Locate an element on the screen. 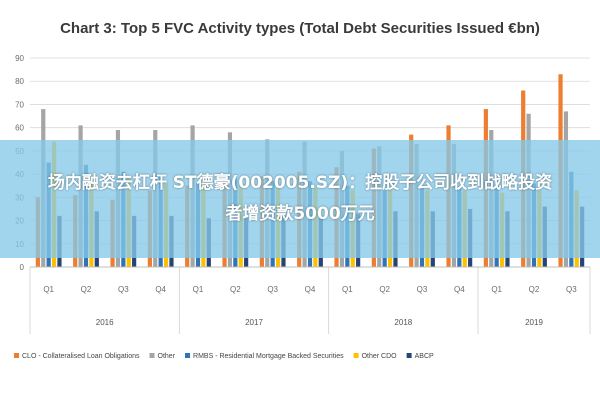  x-group-label: 2016 is located at coordinates (105, 322).